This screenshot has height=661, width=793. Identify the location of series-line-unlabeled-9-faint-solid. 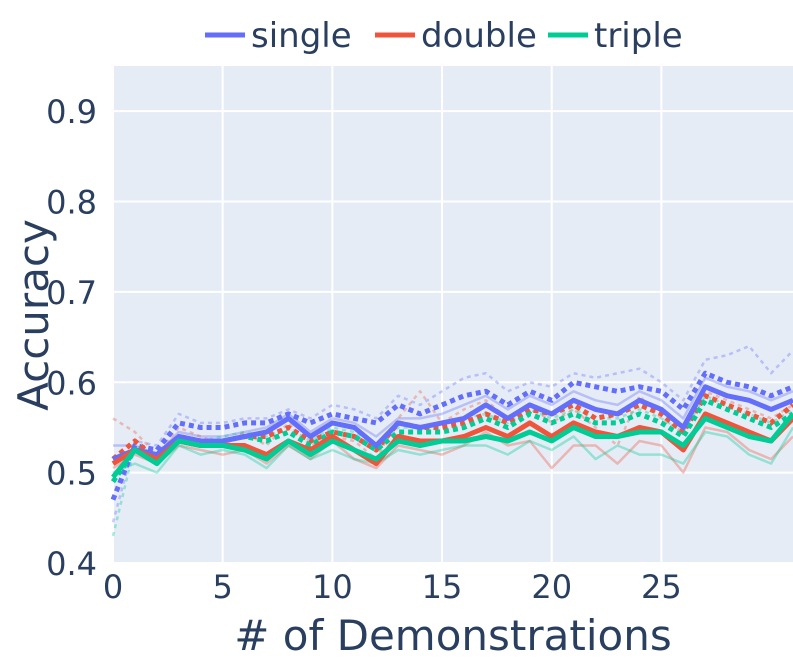
(453, 416).